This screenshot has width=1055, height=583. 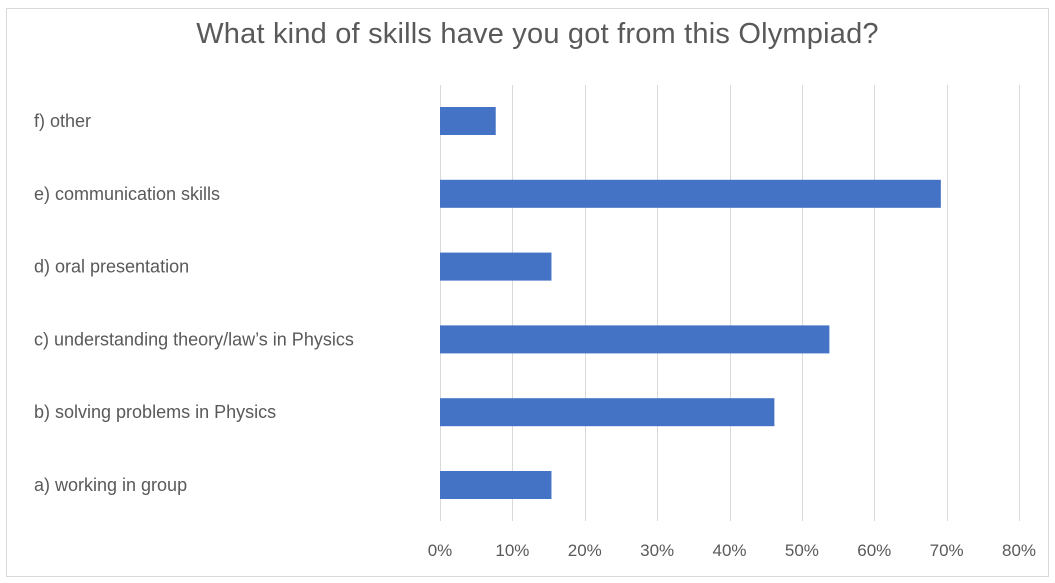 What do you see at coordinates (512, 550) in the screenshot?
I see `x-tick-label: 10%` at bounding box center [512, 550].